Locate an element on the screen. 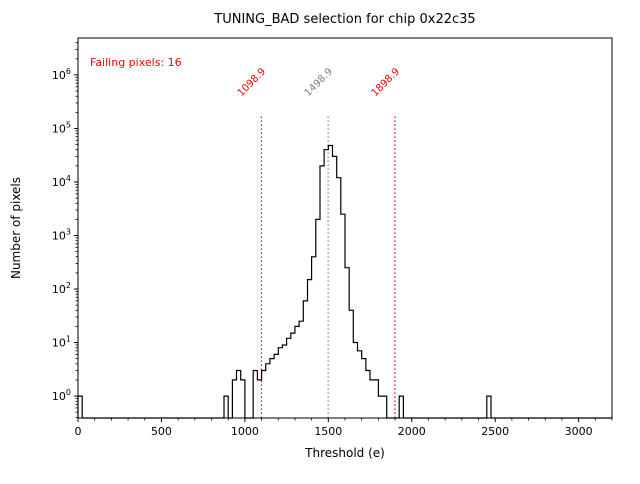  low-cut-label: 1098.9 is located at coordinates (252, 82).